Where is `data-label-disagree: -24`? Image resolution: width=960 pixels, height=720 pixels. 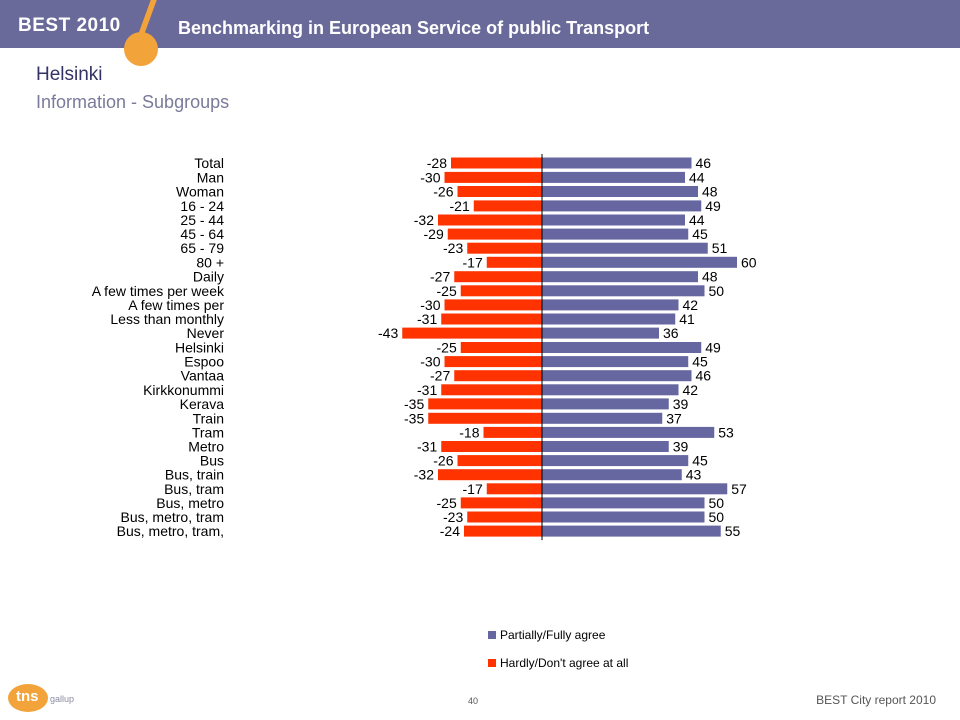
data-label-disagree: -24 is located at coordinates (450, 531).